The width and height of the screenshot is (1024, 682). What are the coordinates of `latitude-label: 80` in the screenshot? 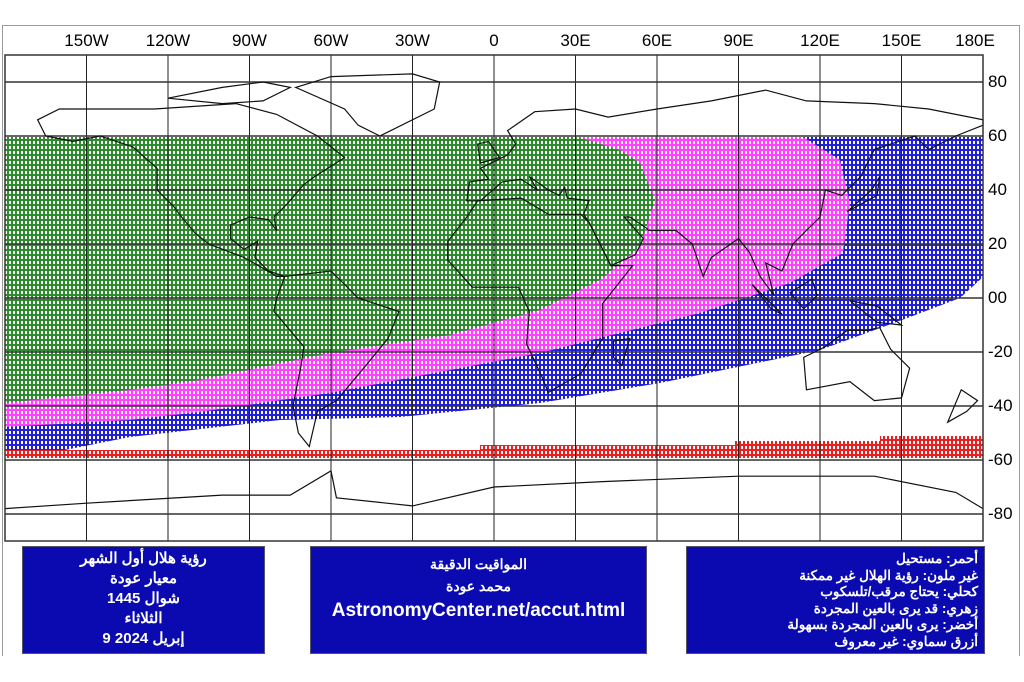 It's located at (997, 81).